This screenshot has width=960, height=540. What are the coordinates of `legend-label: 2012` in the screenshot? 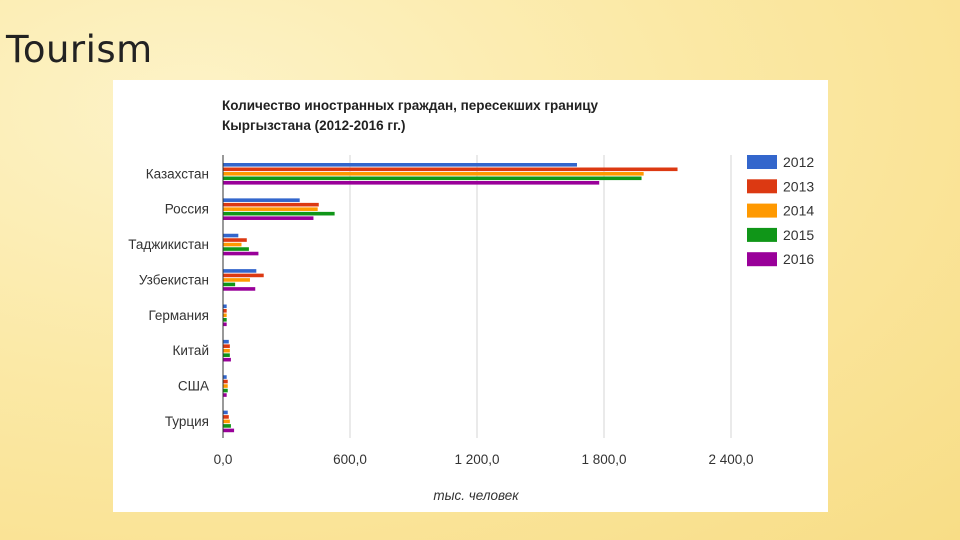 It's located at (798, 162).